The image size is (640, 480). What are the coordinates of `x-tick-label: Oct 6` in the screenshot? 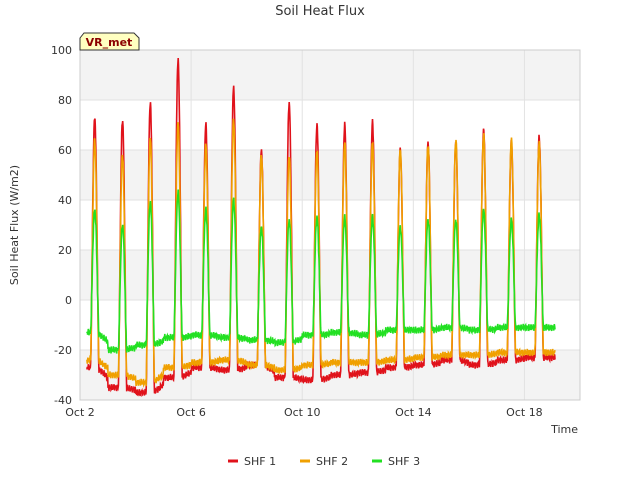 It's located at (191, 412).